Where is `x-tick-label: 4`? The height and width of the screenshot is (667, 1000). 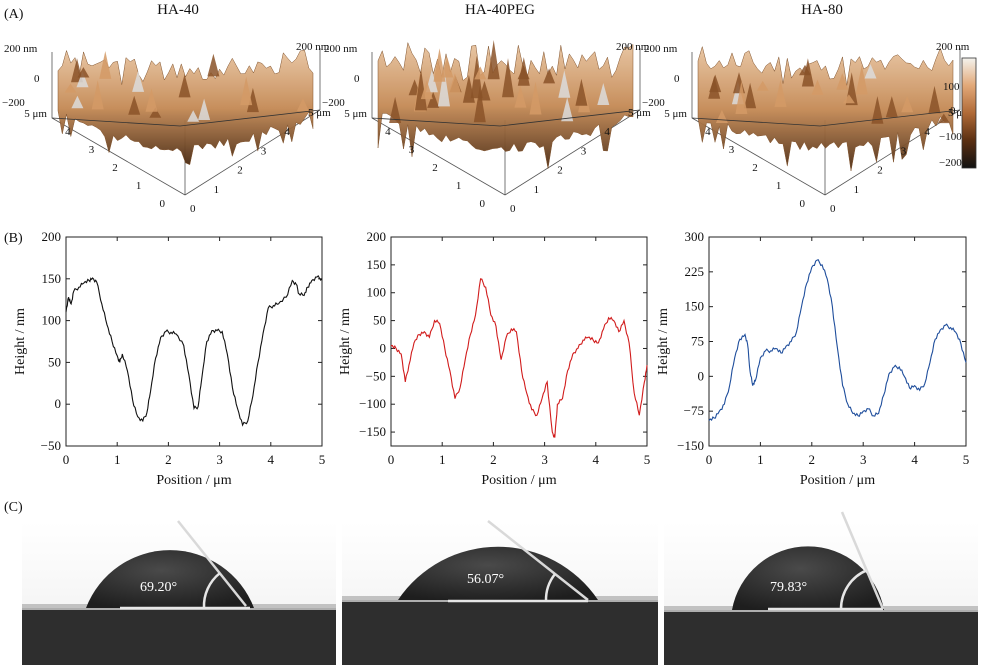
x-tick-label: 4 is located at coordinates (596, 459).